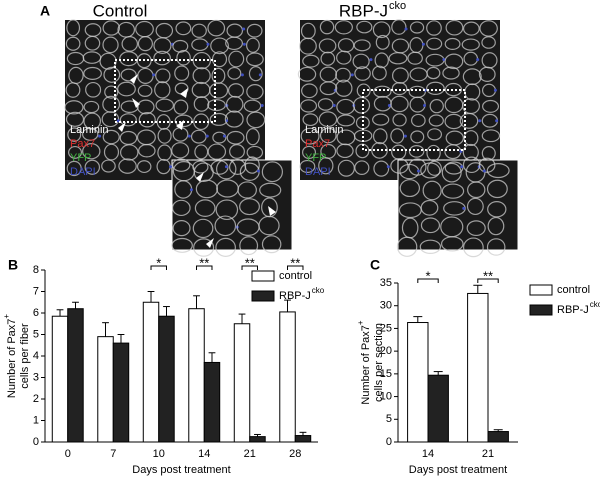  I want to click on significance-label: *, so click(158, 262).